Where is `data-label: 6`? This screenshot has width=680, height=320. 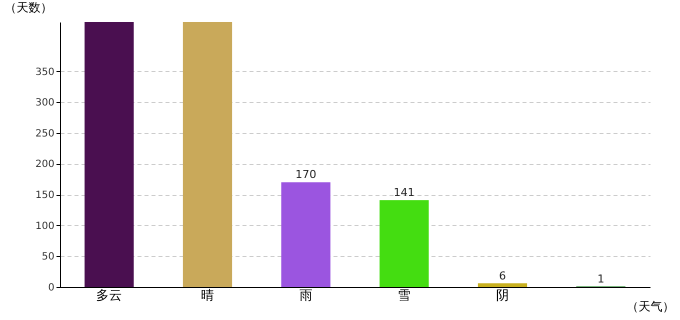 data-label: 6 is located at coordinates (502, 275).